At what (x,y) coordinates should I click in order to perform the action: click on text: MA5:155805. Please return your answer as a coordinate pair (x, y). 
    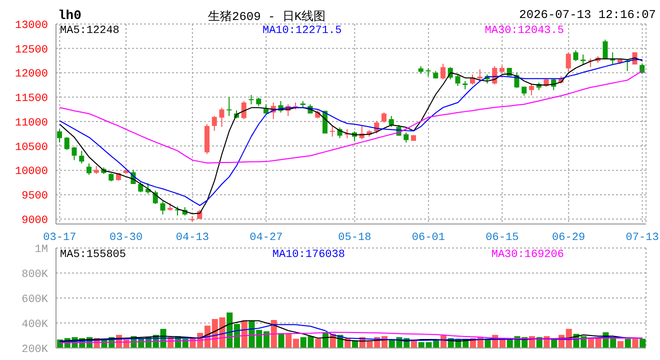
    Looking at the image, I should click on (93, 255).